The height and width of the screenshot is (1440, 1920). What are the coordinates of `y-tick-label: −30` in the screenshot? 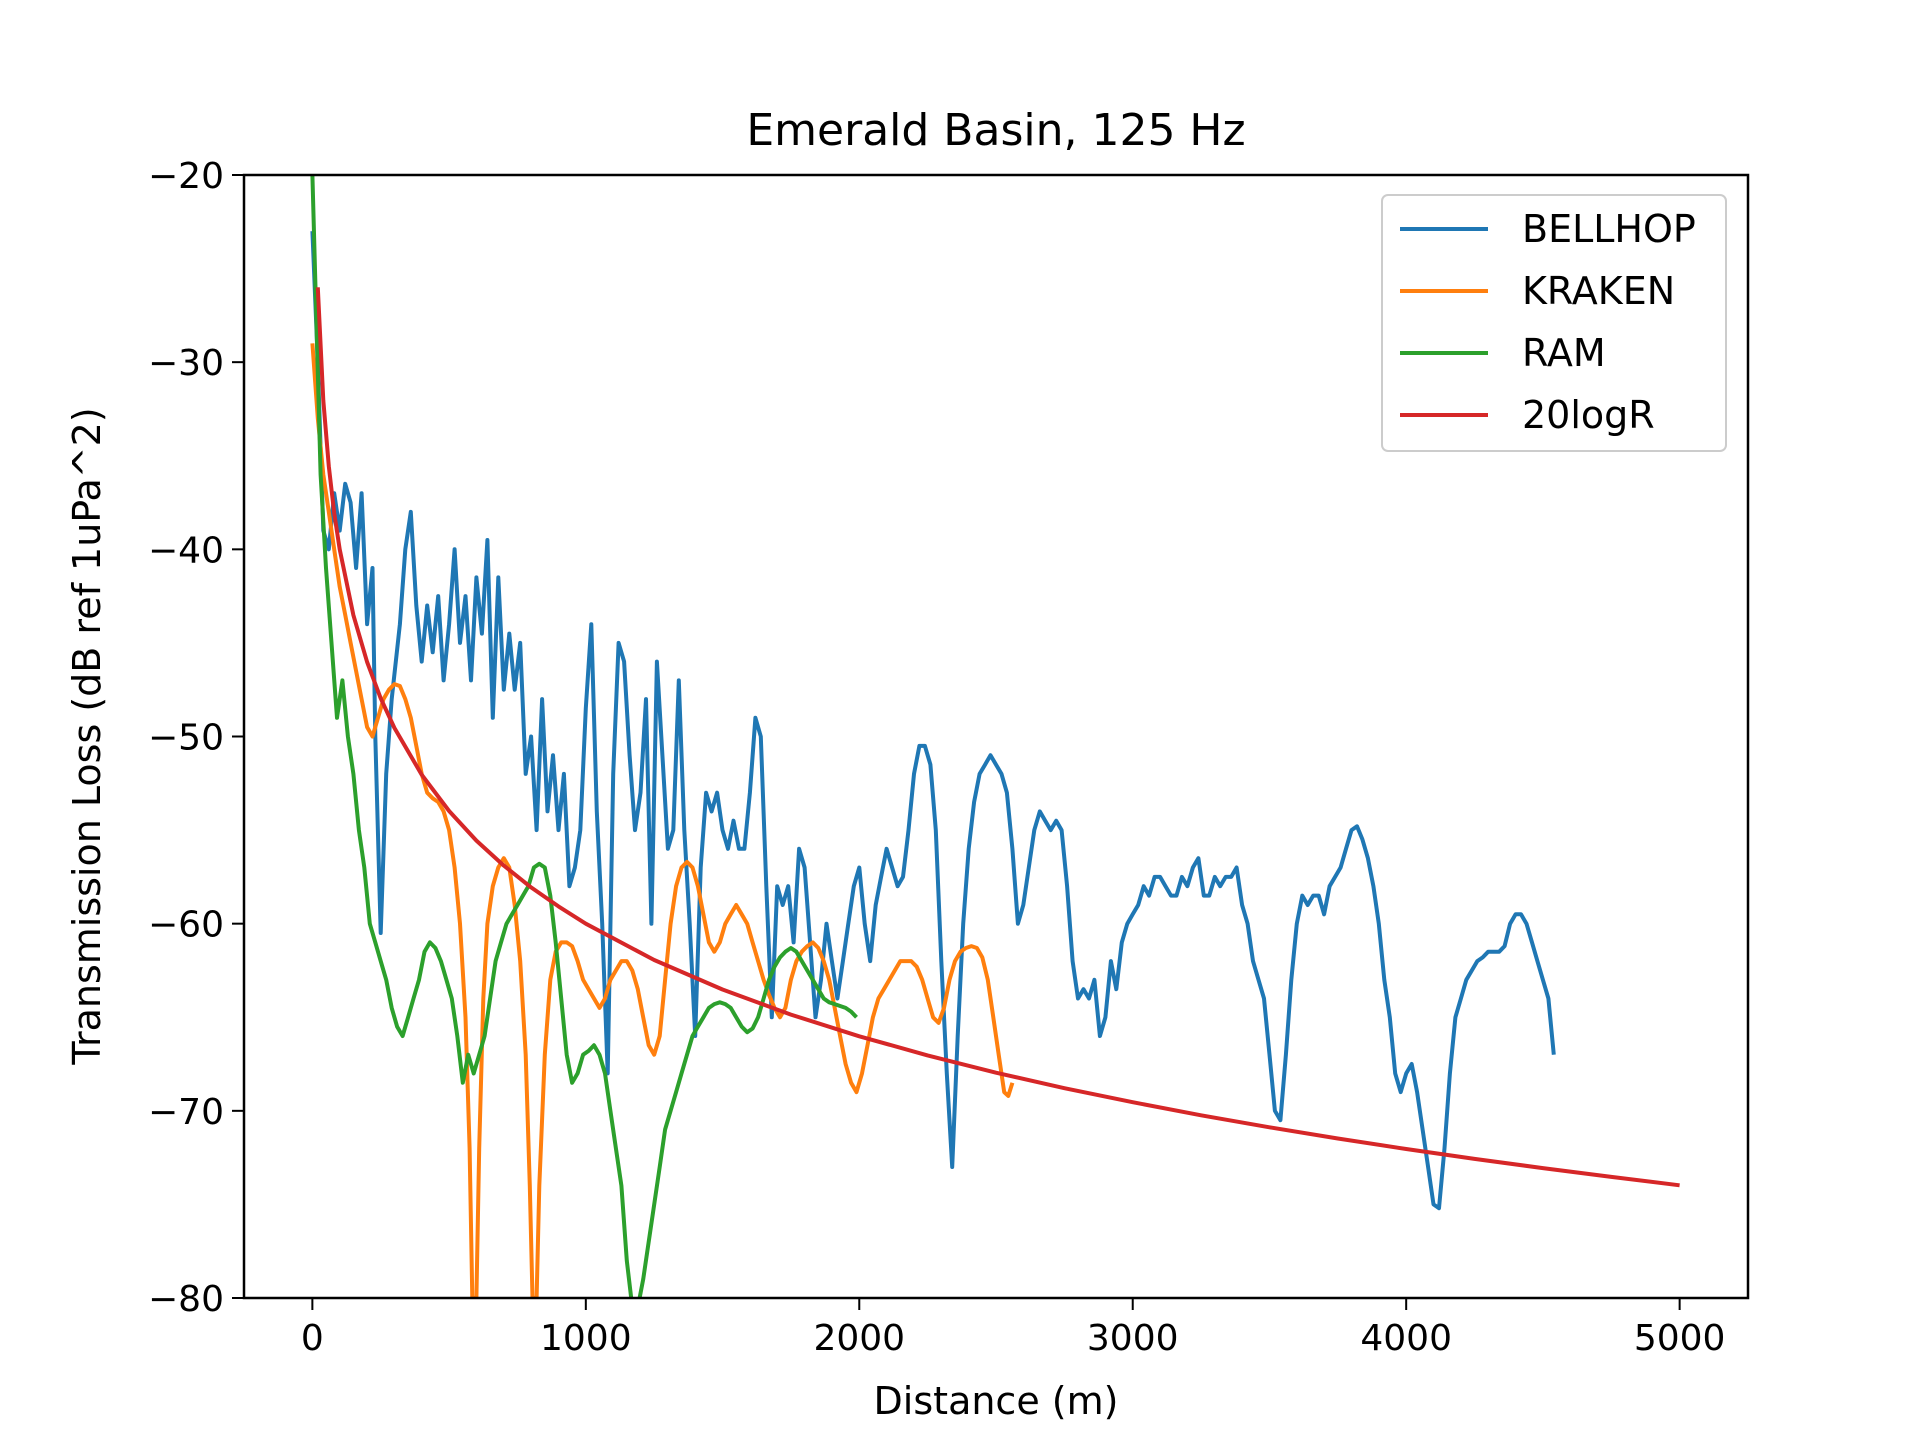 It's located at (186, 363).